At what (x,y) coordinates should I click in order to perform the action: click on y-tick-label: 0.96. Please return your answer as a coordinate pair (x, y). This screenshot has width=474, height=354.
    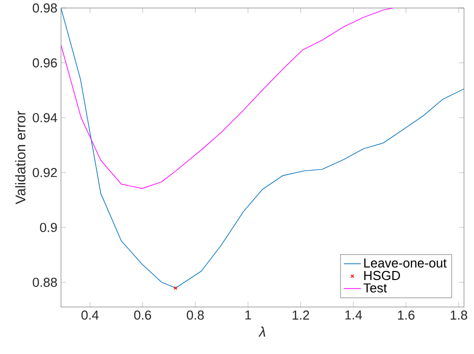
    Looking at the image, I should click on (44, 63).